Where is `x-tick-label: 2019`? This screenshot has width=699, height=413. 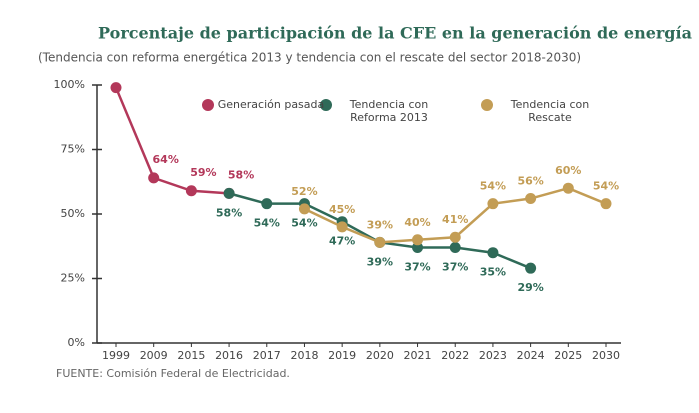 x-tick-label: 2019 is located at coordinates (342, 355).